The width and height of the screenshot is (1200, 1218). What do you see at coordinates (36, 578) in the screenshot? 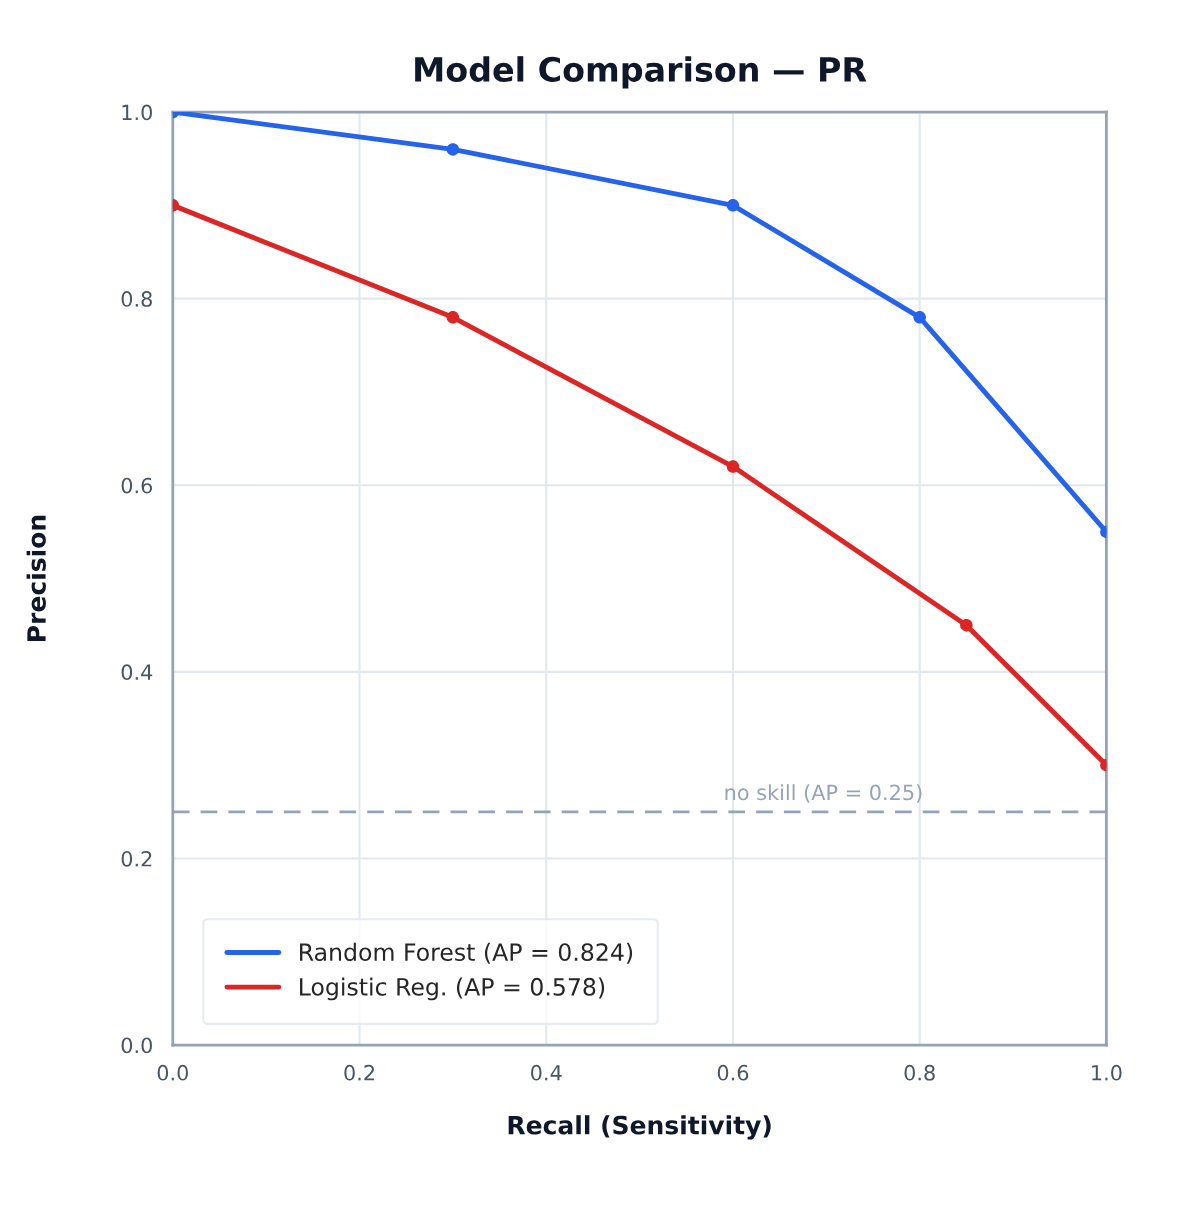
I see `y-axis-title: Precision` at bounding box center [36, 578].